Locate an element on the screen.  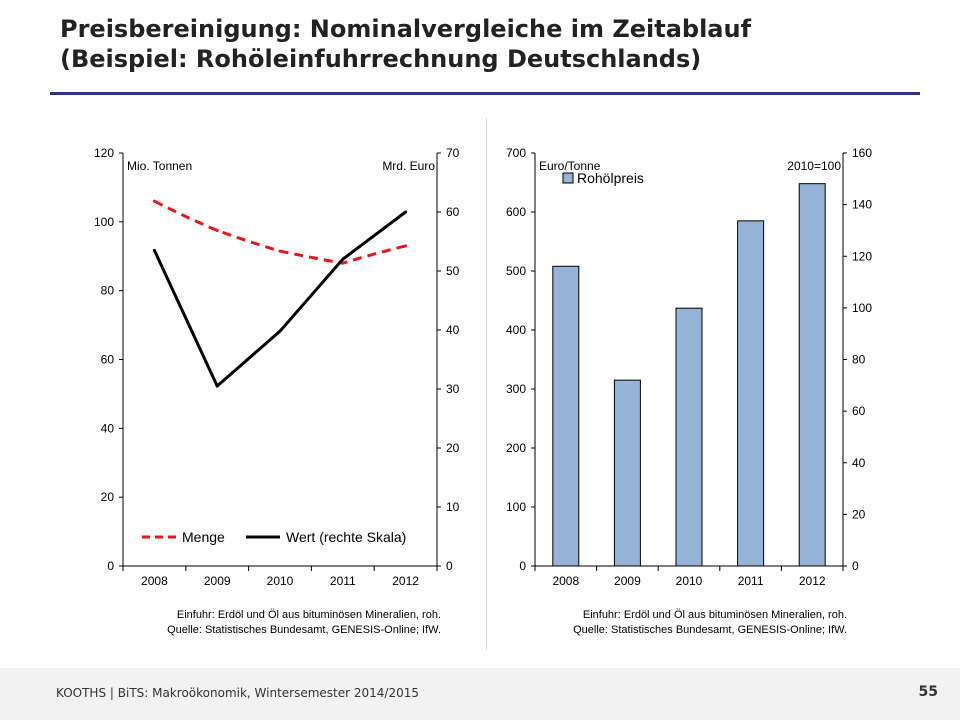
left-chart-right-tick-label: 0 is located at coordinates (449, 566).